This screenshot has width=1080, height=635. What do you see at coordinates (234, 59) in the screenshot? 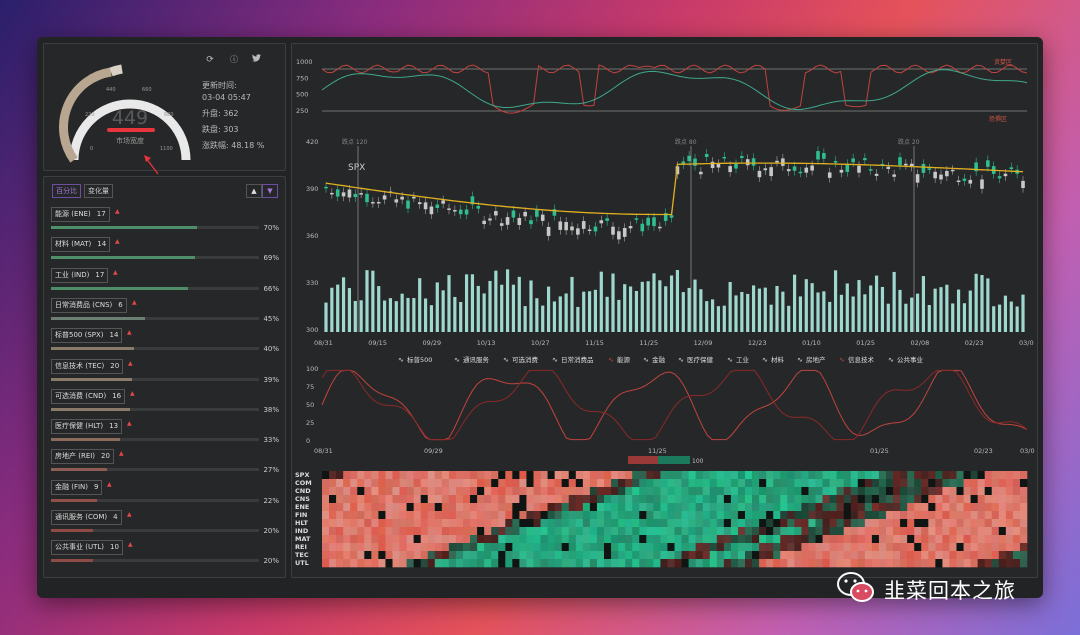
I see `info-icon: ⓘ` at bounding box center [234, 59].